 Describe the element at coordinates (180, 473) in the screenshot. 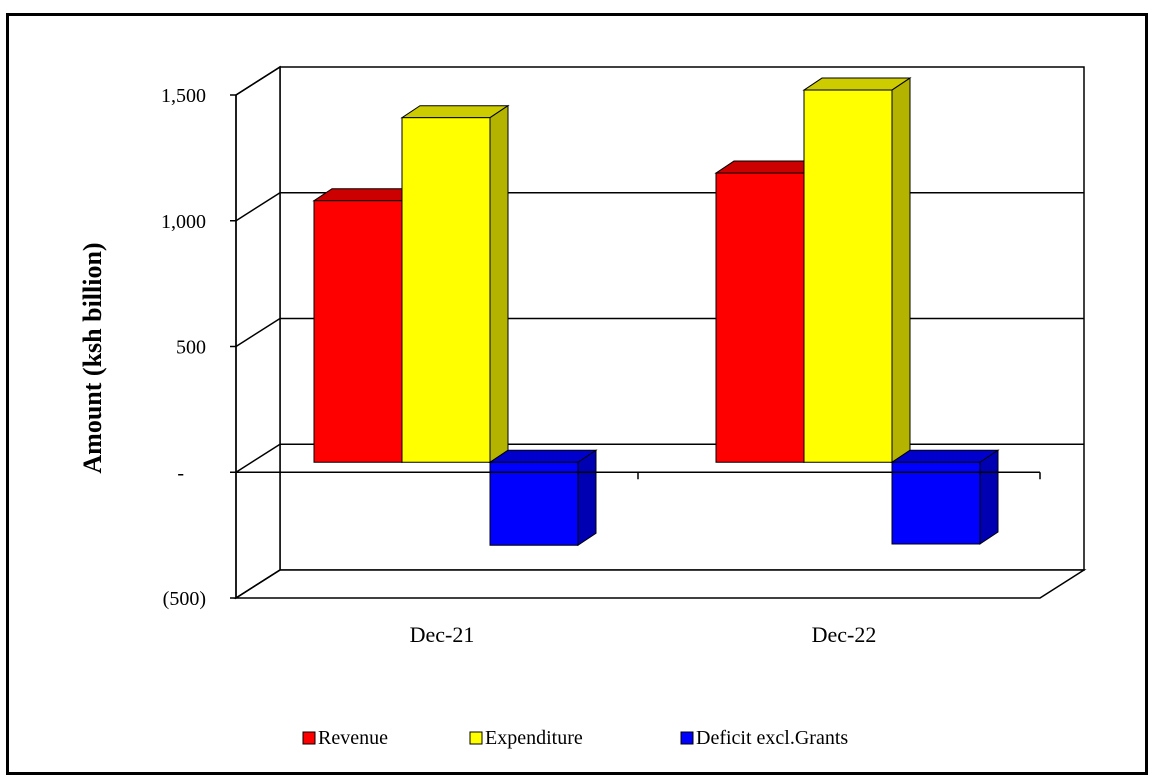

I see `y-tick-label: -` at that location.